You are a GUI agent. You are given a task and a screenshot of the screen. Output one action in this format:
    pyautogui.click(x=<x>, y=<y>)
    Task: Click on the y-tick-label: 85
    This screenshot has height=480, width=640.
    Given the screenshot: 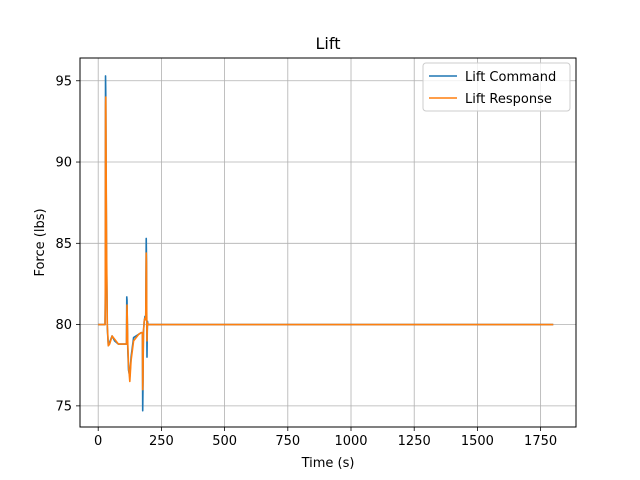 What is the action you would take?
    pyautogui.click(x=63, y=244)
    